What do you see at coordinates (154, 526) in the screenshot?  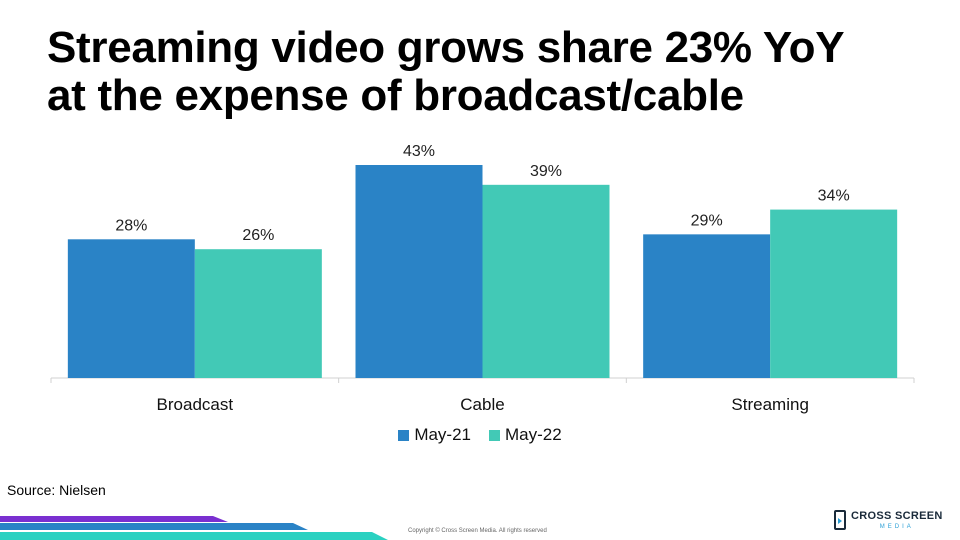 I see `stripe-blue` at bounding box center [154, 526].